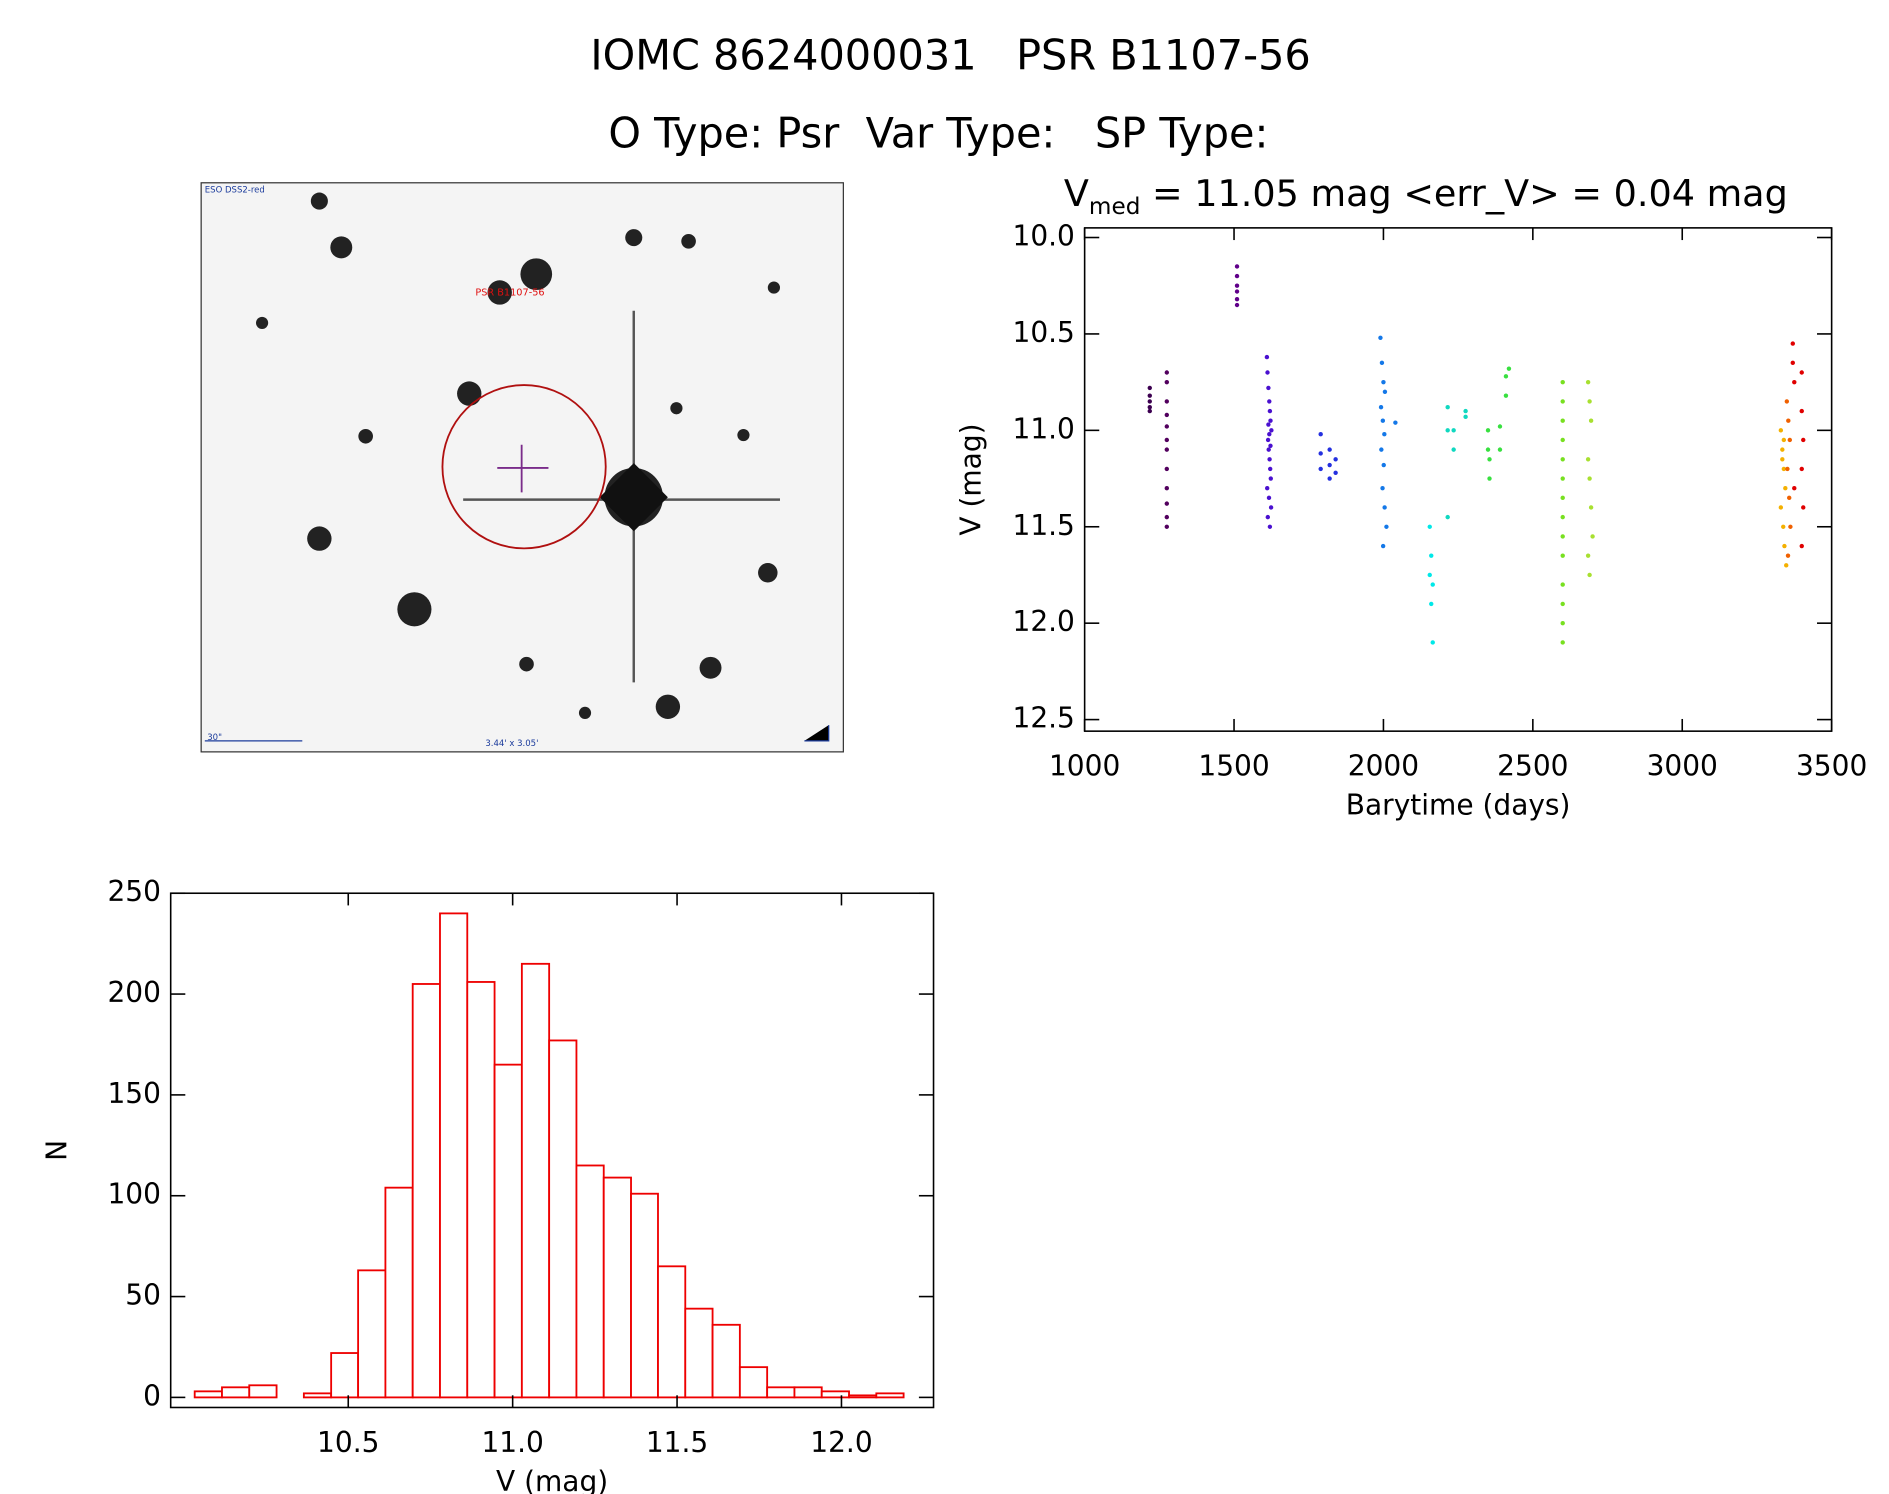  Describe the element at coordinates (1043, 332) in the screenshot. I see `y-tick-label: 10.5` at that location.